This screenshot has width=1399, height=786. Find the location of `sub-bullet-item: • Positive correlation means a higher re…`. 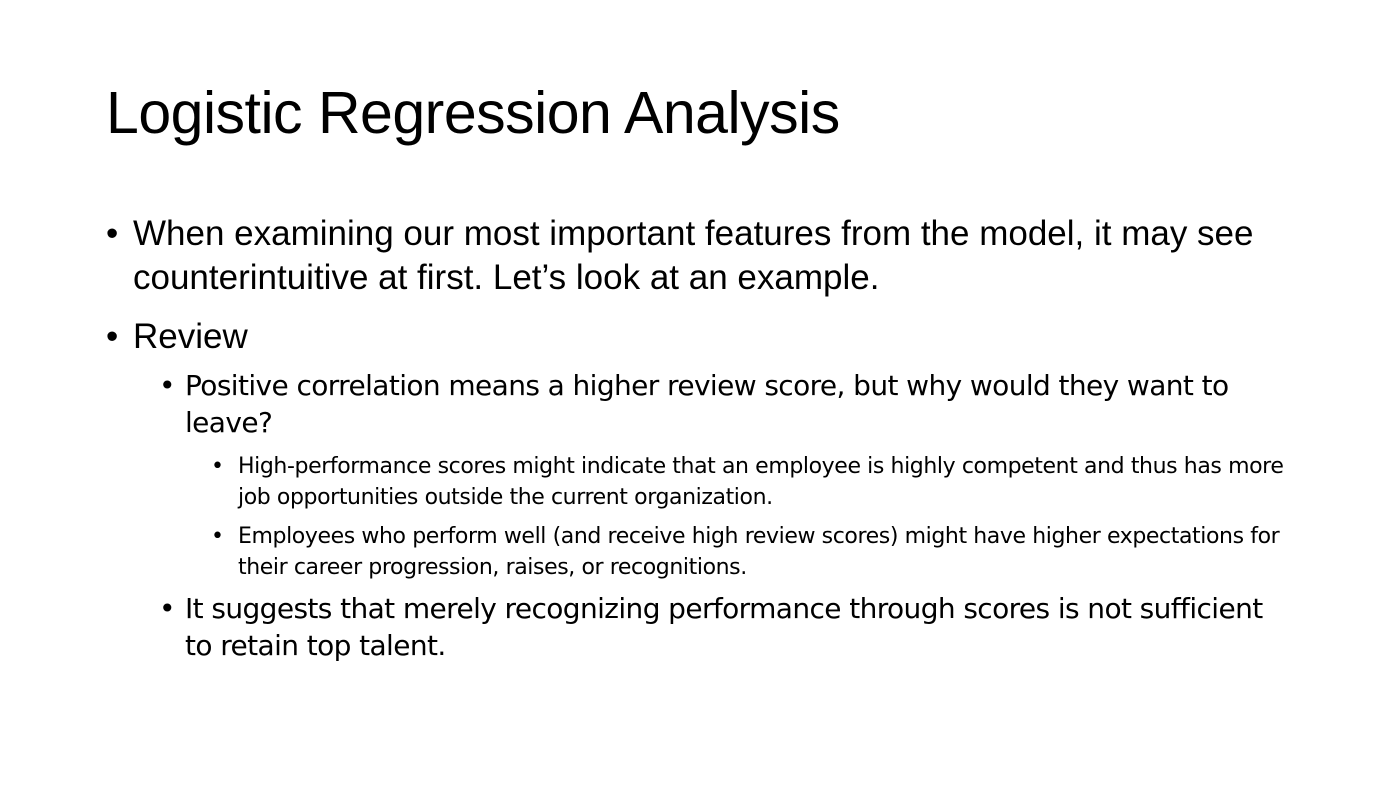

sub-bullet-item: • Positive correlation means a higher re… is located at coordinates (714, 404).